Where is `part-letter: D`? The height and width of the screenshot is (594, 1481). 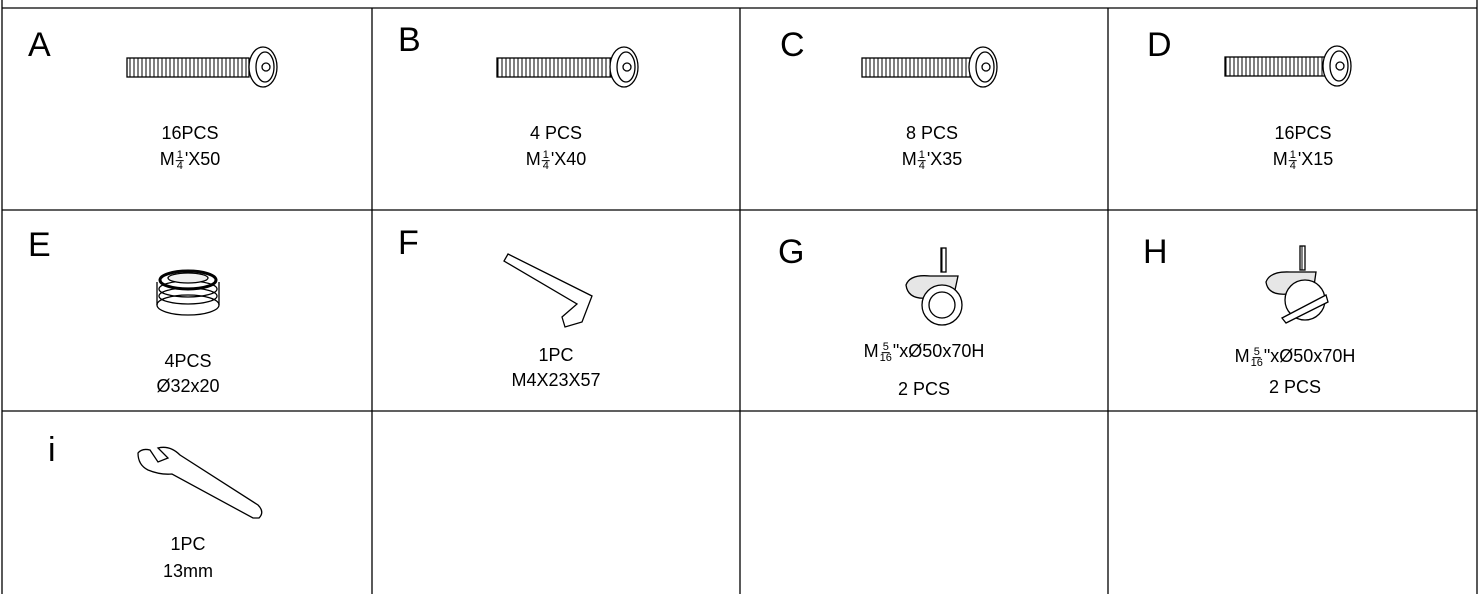 part-letter: D is located at coordinates (1159, 45).